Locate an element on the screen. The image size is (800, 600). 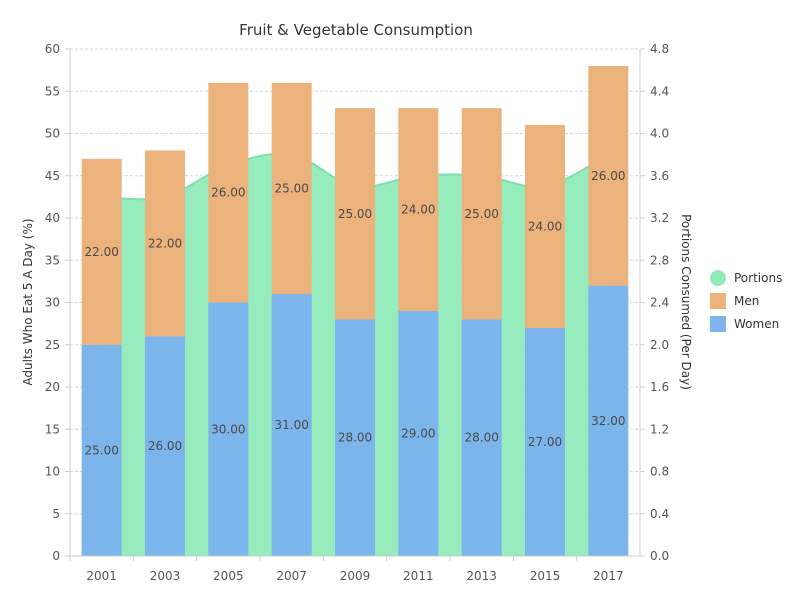
legend-swatch-women is located at coordinates (718, 324).